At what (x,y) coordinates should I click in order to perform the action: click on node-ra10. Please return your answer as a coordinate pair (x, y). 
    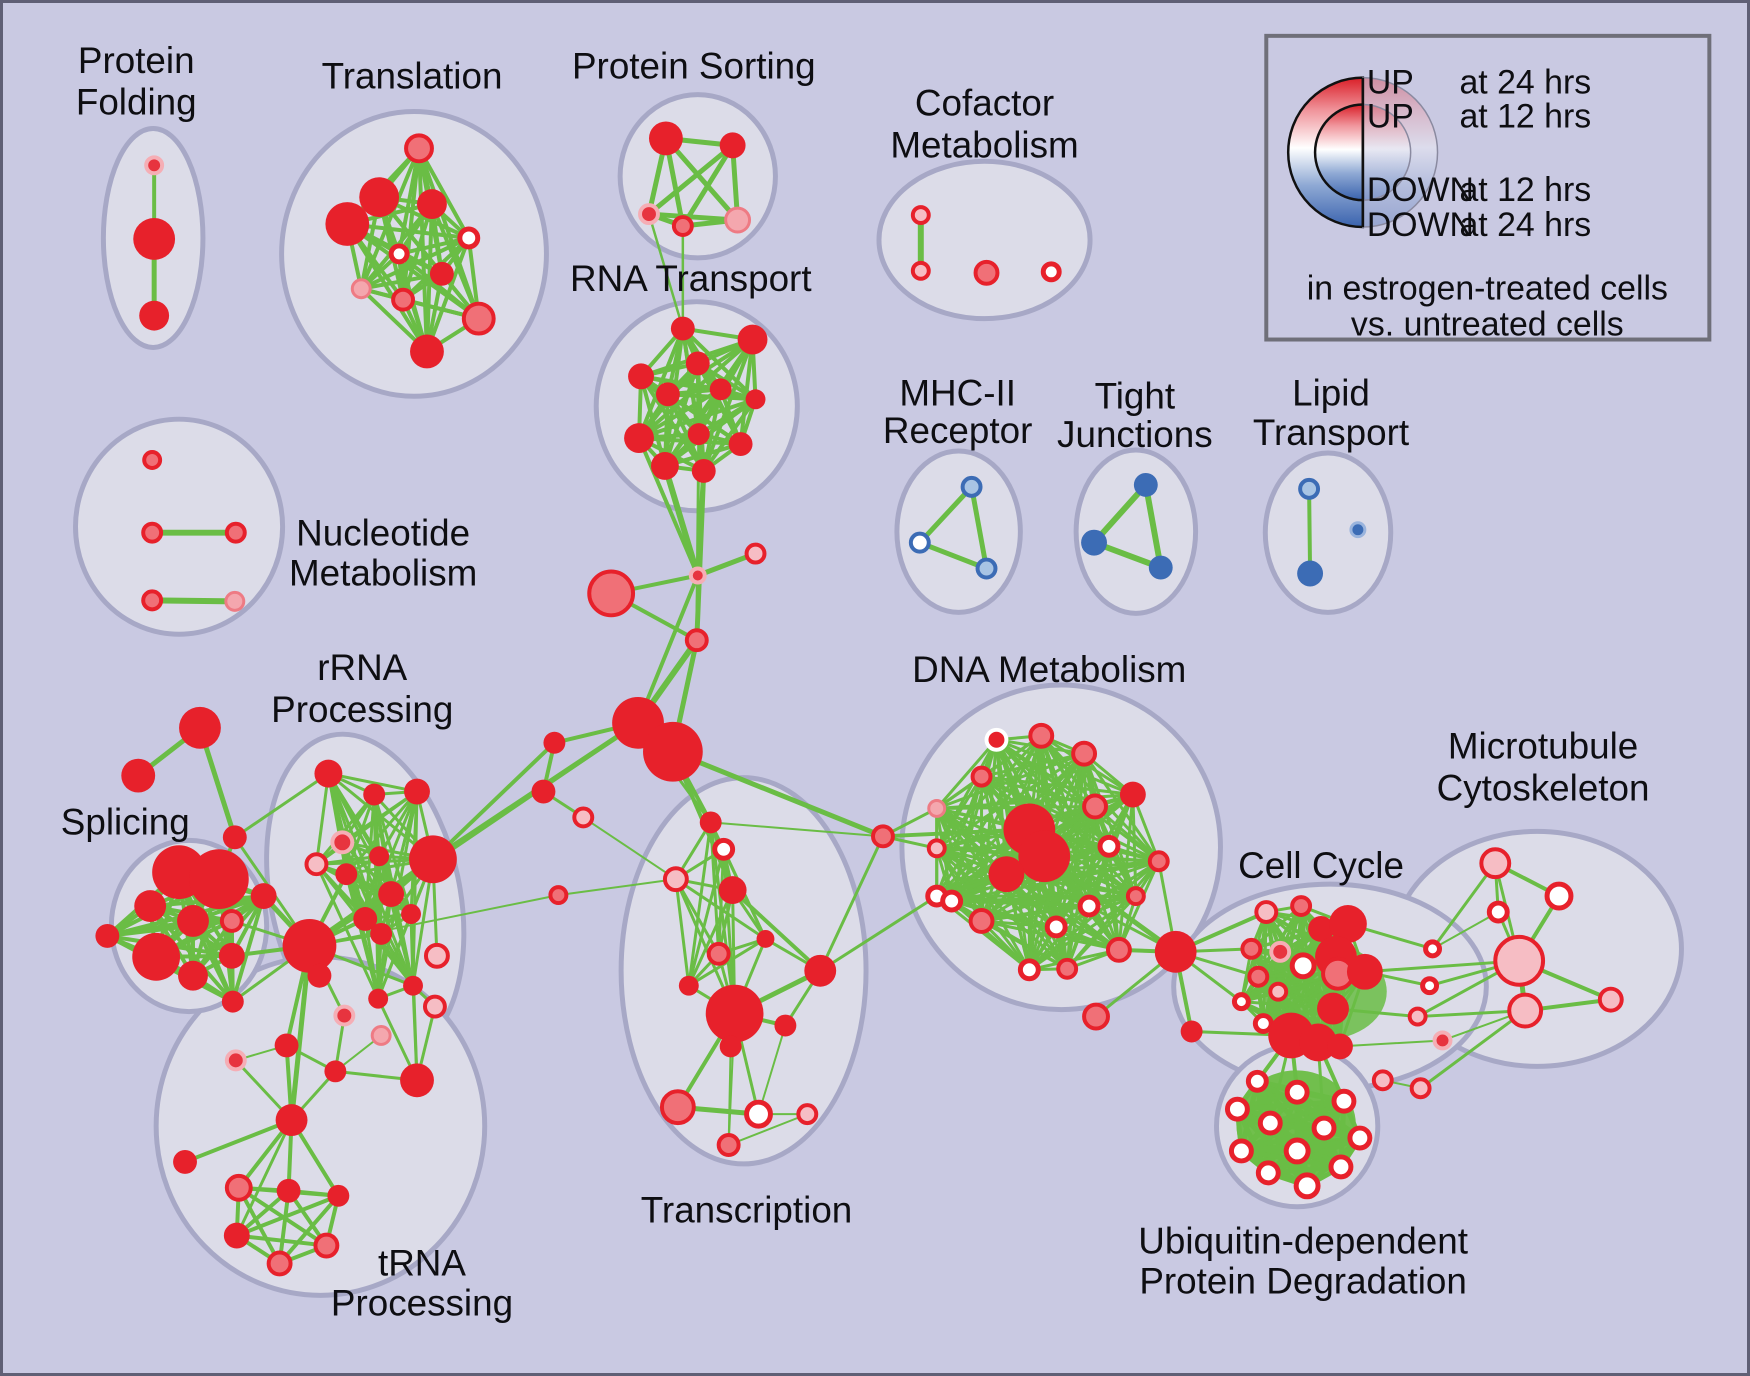
    Looking at the image, I should click on (365, 919).